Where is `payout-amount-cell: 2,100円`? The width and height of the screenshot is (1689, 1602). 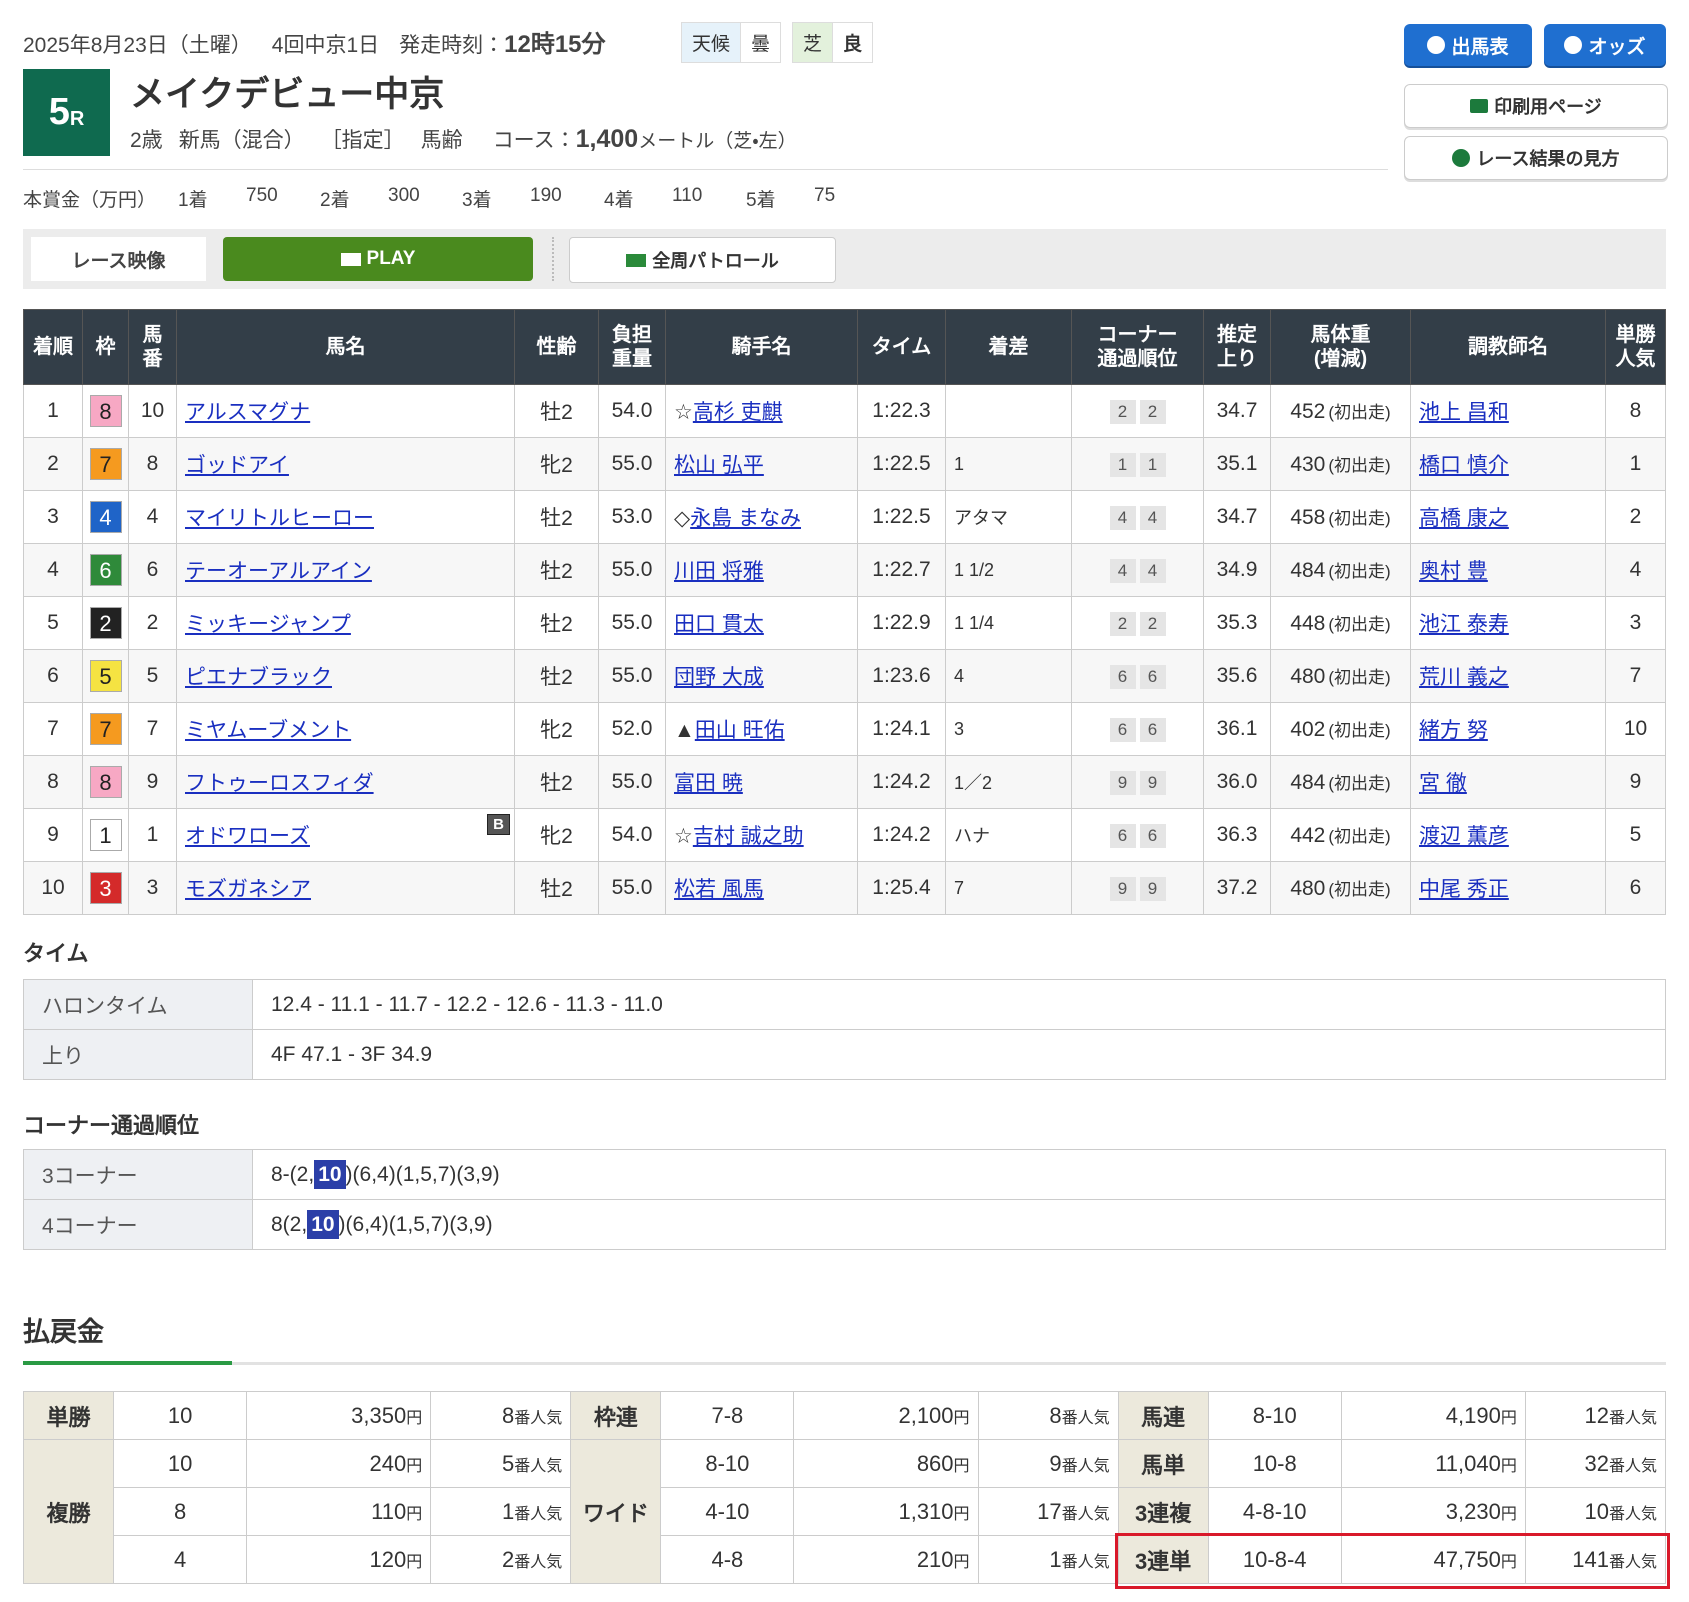 payout-amount-cell: 2,100円 is located at coordinates (886, 1415).